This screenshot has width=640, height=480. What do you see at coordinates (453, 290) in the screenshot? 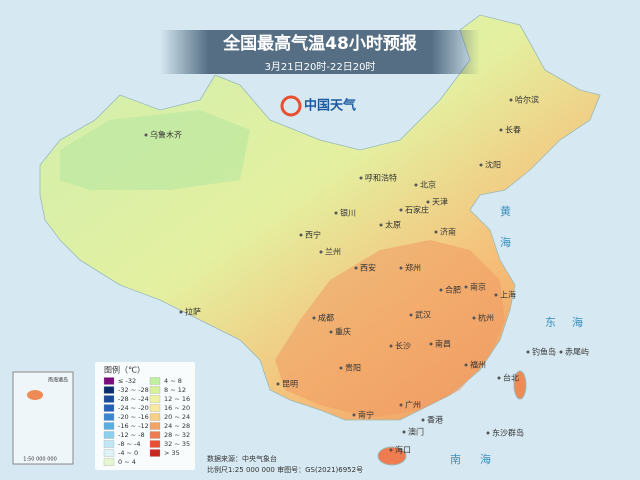
I see `city-label: 合肥` at bounding box center [453, 290].